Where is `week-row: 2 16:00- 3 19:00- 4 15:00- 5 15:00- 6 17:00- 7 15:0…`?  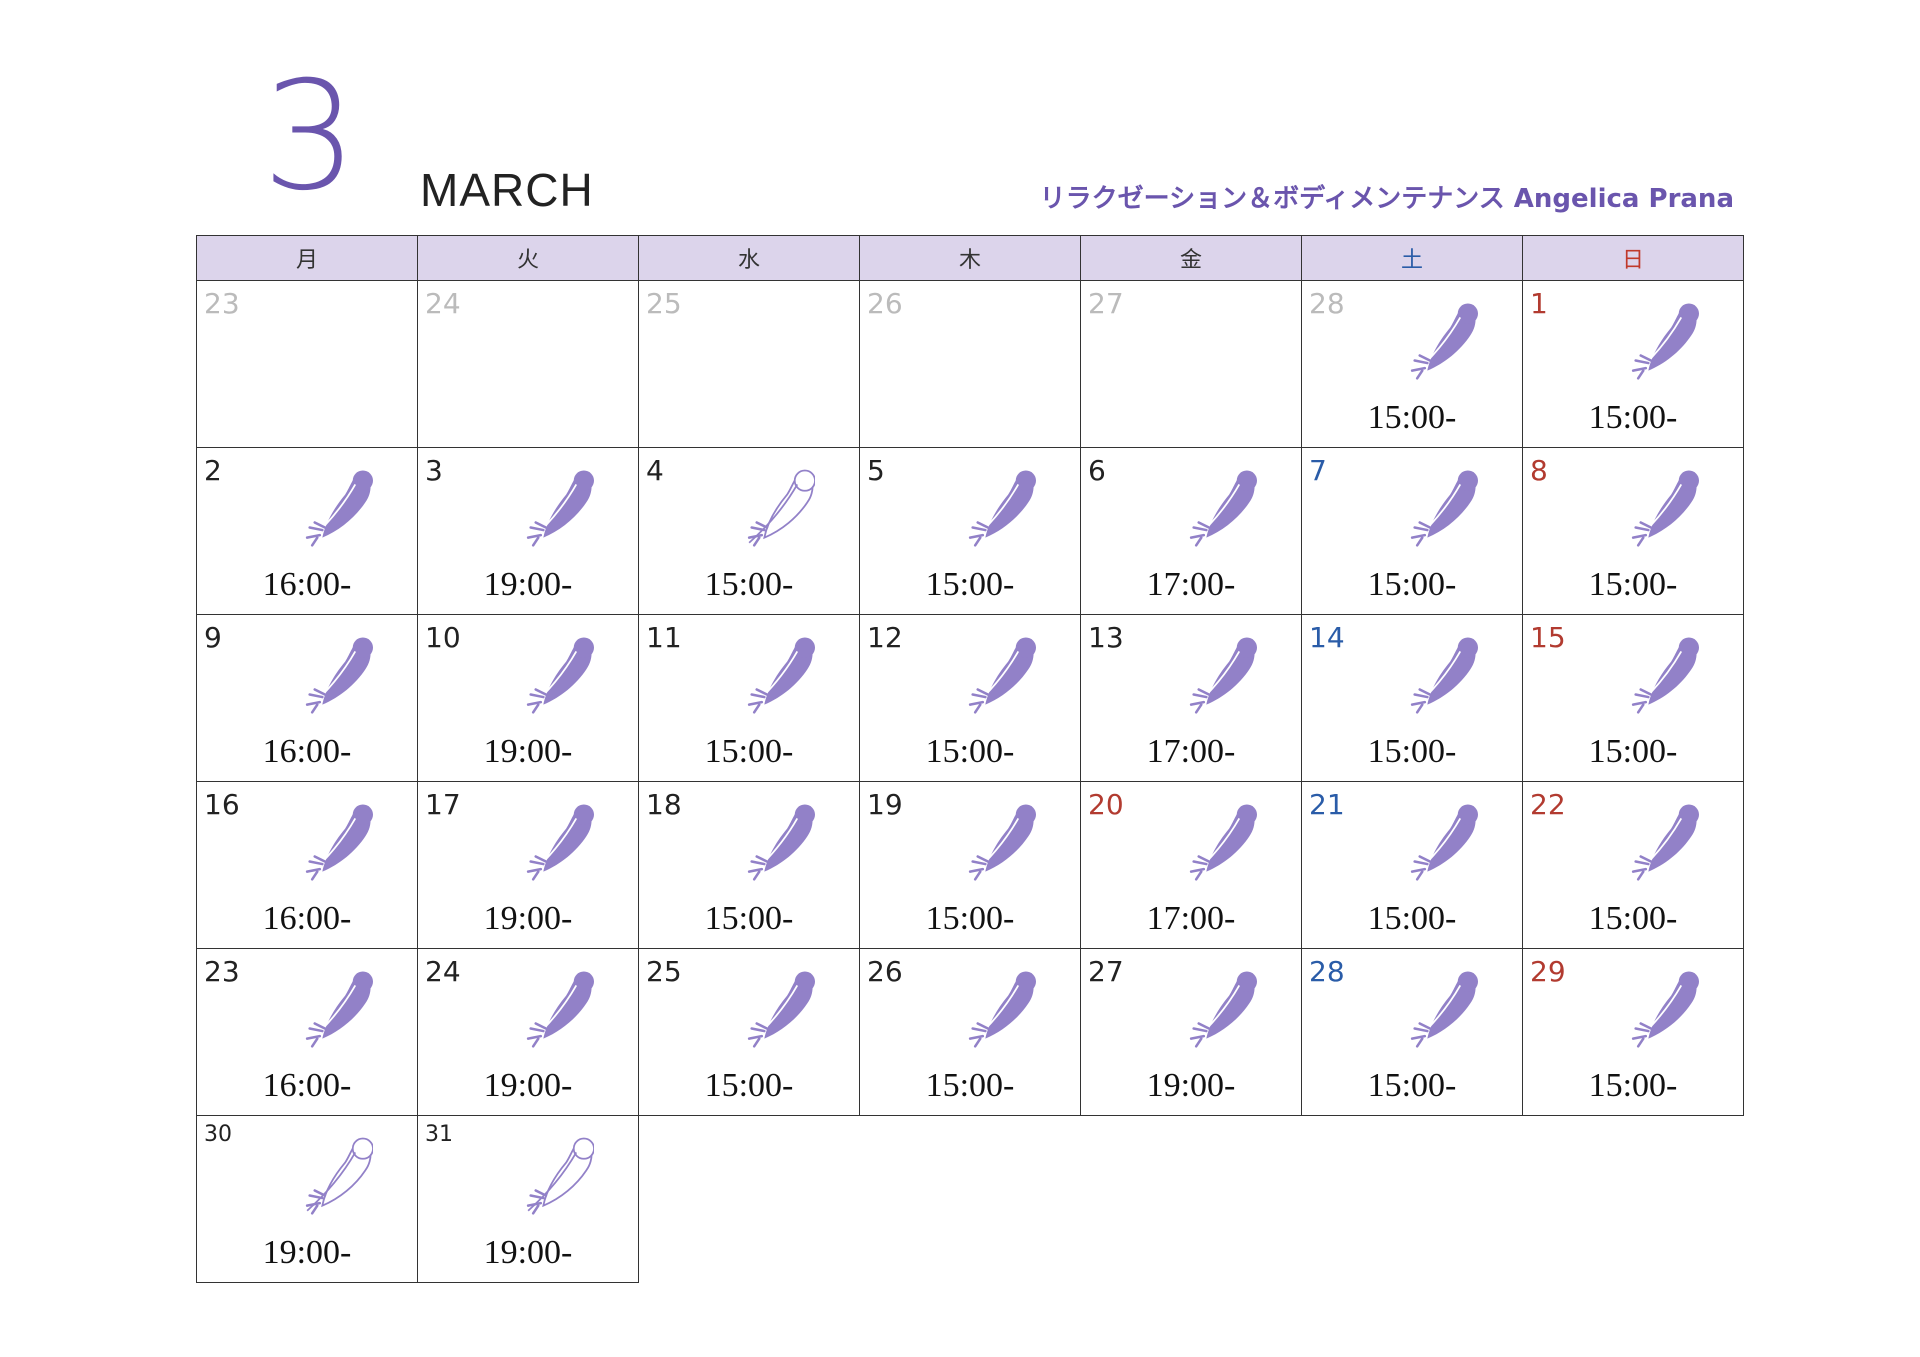 week-row: 2 16:00- 3 19:00- 4 15:00- 5 15:00- 6 17:00- 7 15:0… is located at coordinates (970, 531).